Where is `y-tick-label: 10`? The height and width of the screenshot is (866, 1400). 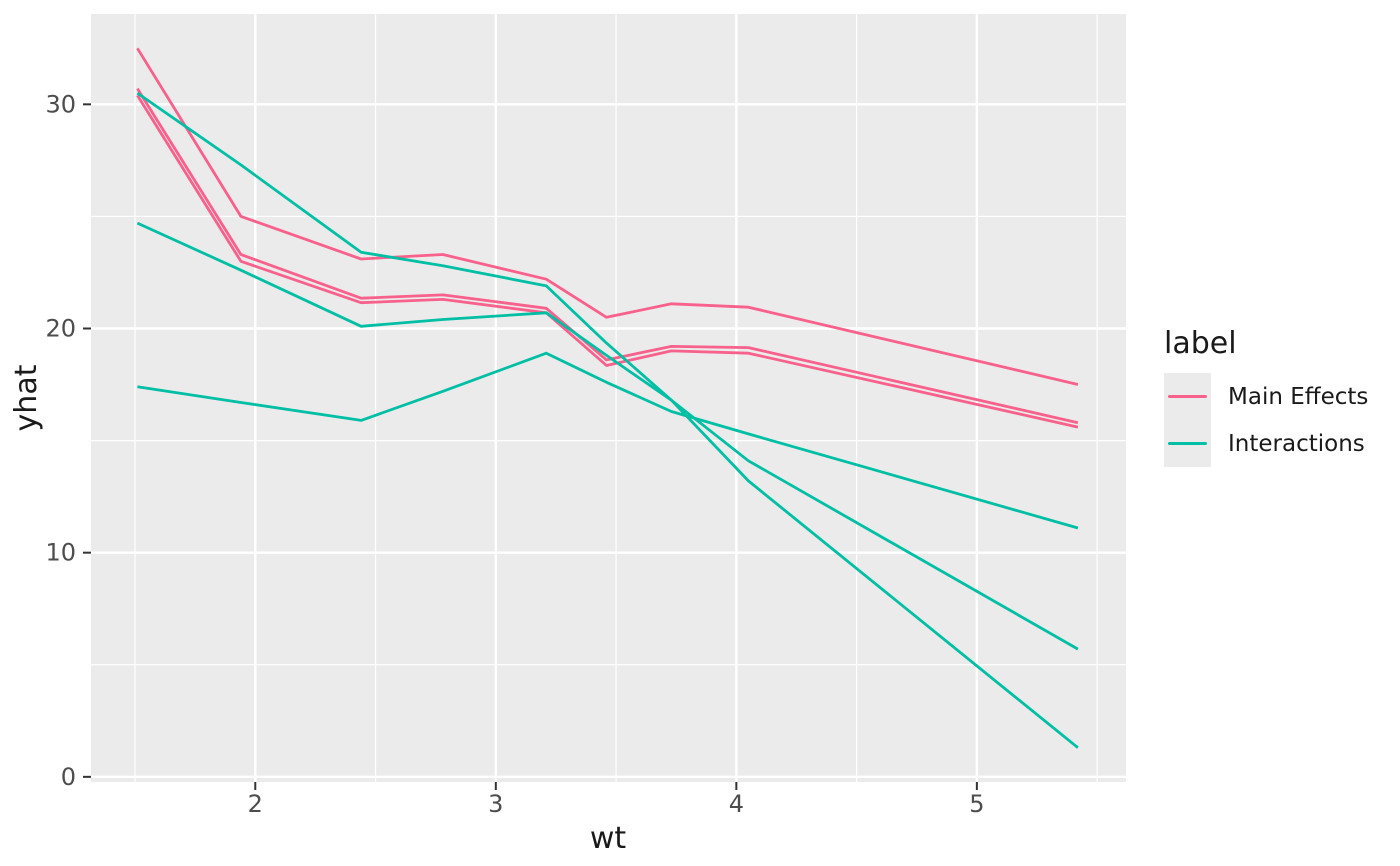 y-tick-label: 10 is located at coordinates (60, 553).